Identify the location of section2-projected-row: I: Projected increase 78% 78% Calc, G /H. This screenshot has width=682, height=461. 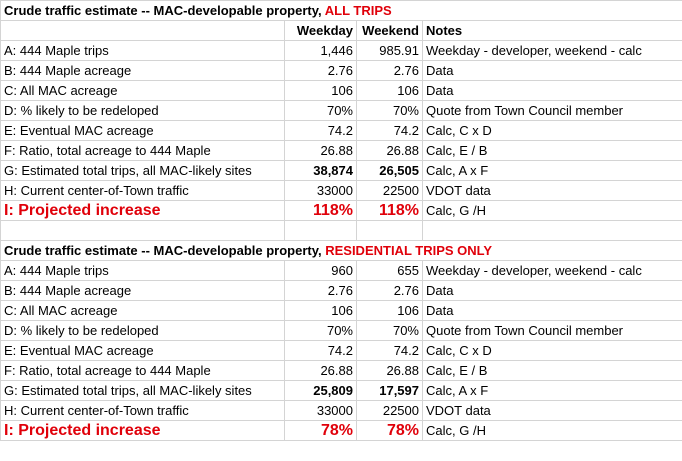
(341, 430).